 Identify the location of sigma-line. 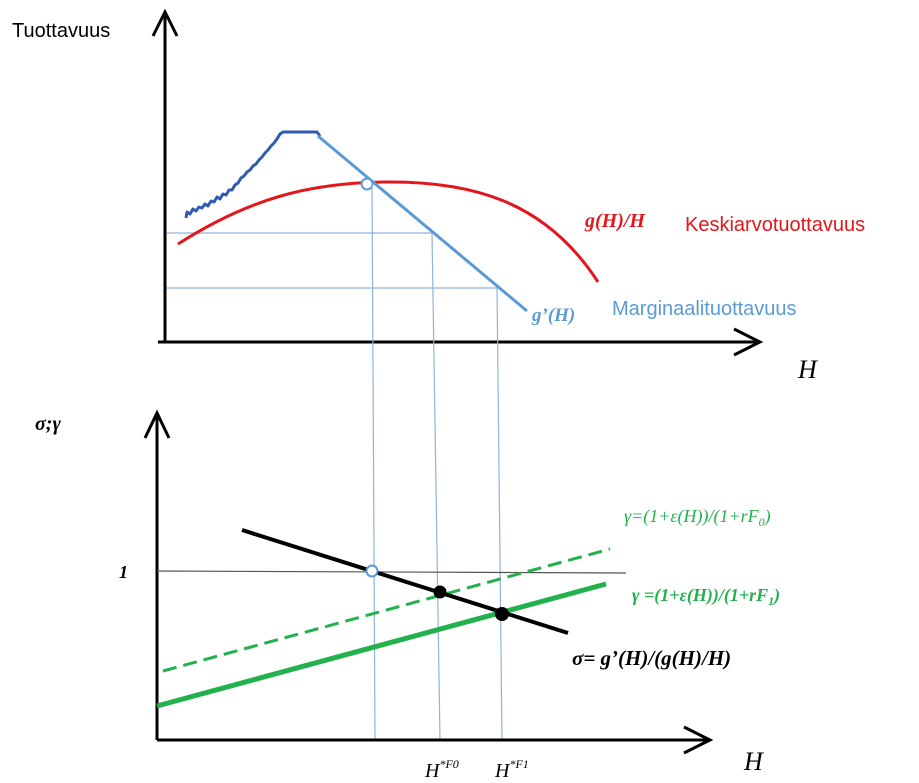
(405, 581).